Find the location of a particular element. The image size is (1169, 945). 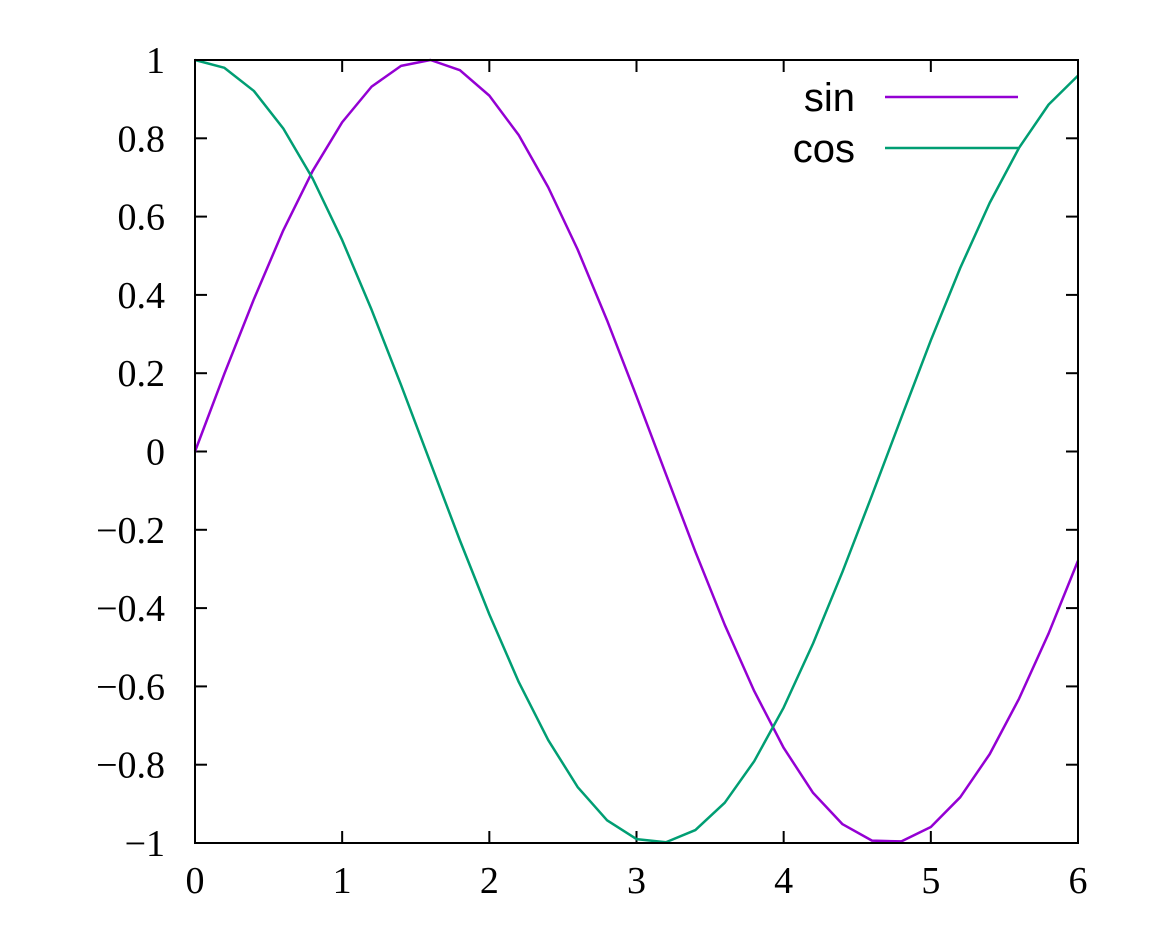

x-tick-label: 2 is located at coordinates (489, 881).